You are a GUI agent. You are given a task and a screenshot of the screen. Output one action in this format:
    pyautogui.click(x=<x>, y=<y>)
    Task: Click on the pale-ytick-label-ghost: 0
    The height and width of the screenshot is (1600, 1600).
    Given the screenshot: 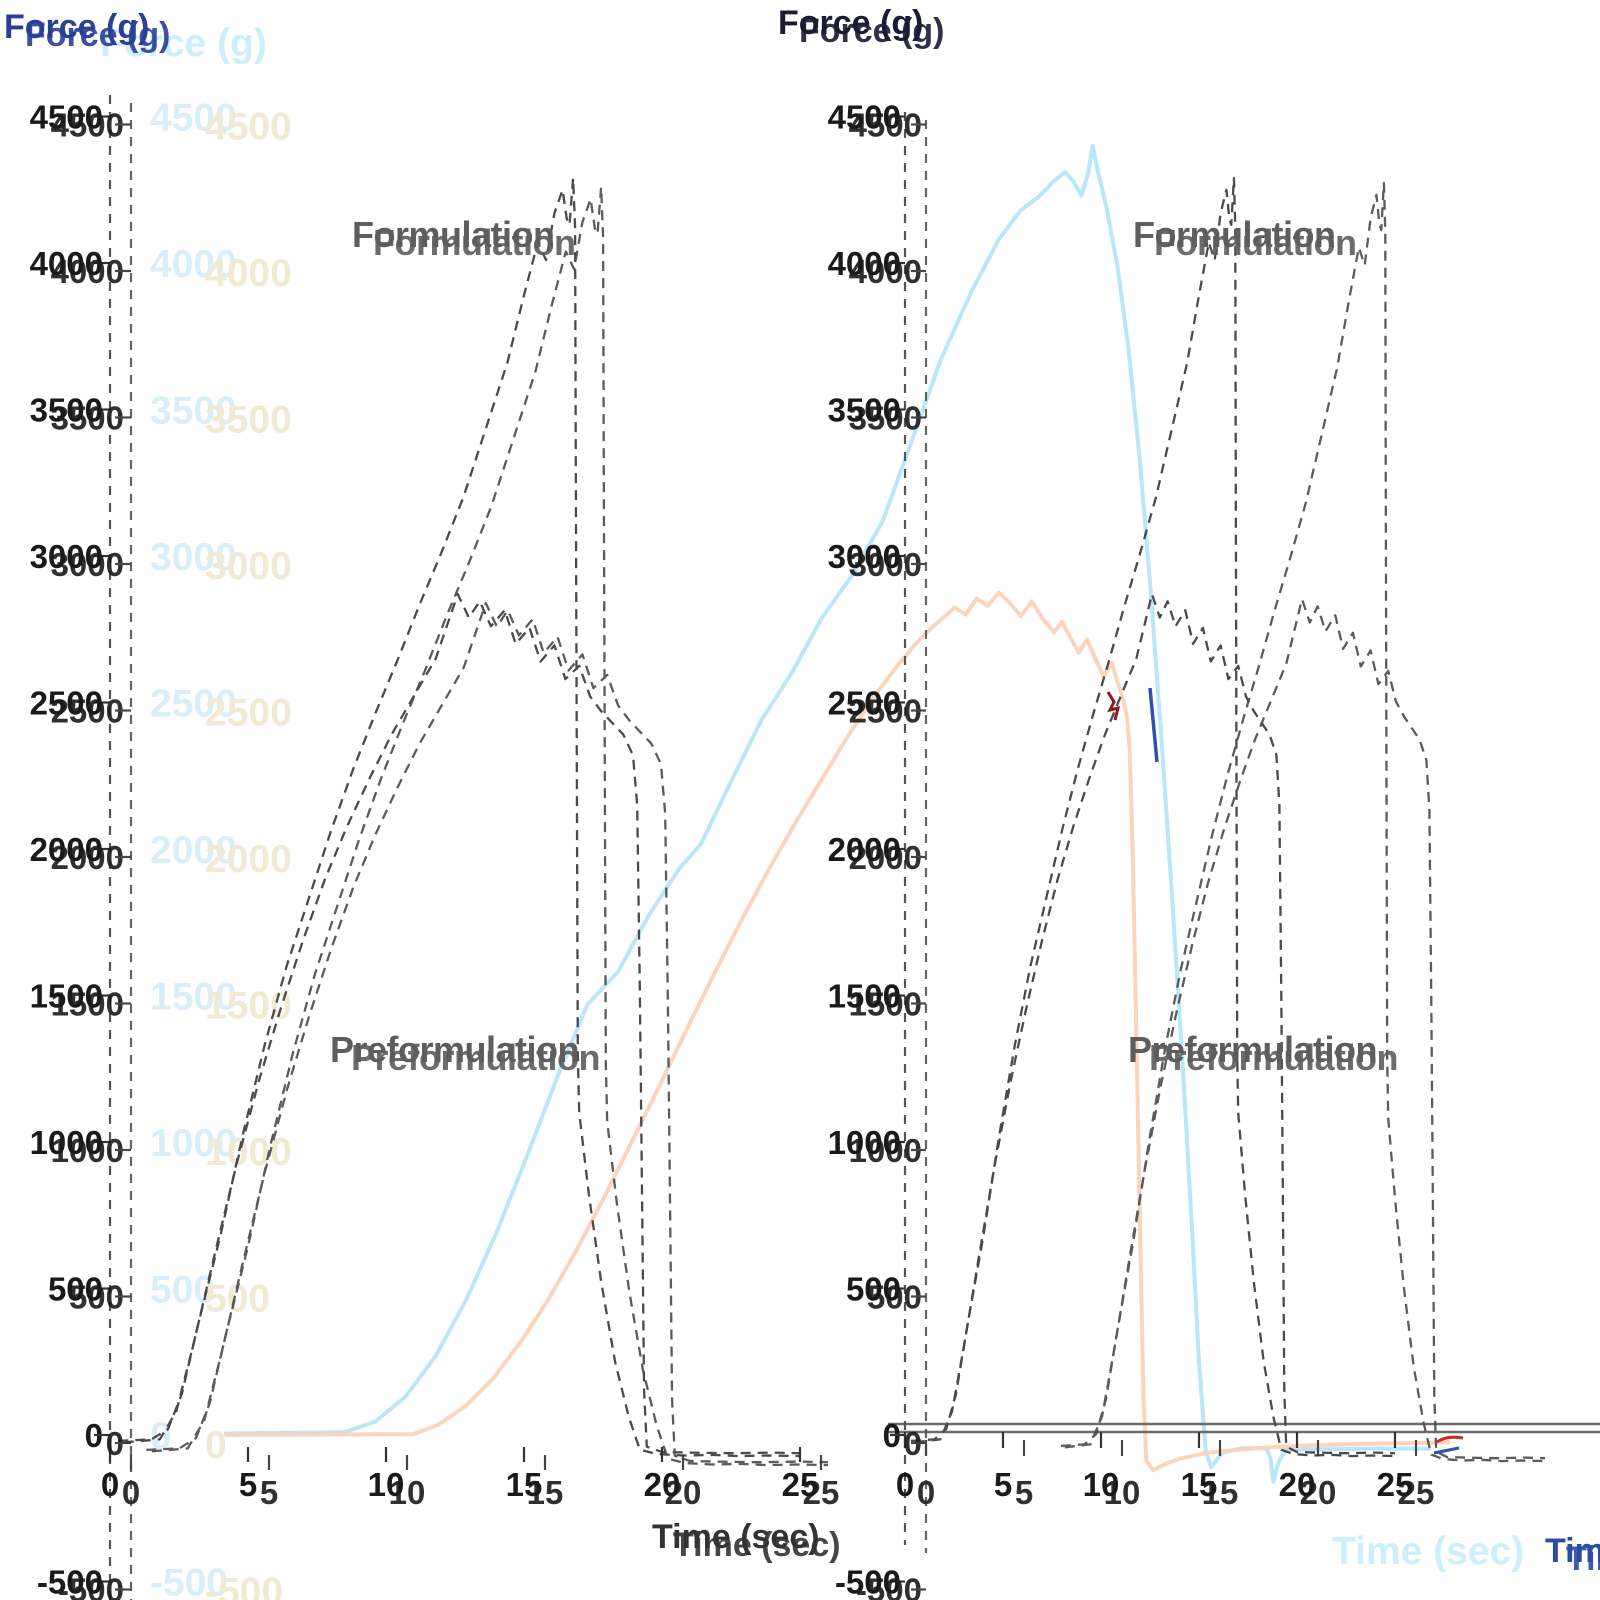 What is the action you would take?
    pyautogui.click(x=216, y=1445)
    